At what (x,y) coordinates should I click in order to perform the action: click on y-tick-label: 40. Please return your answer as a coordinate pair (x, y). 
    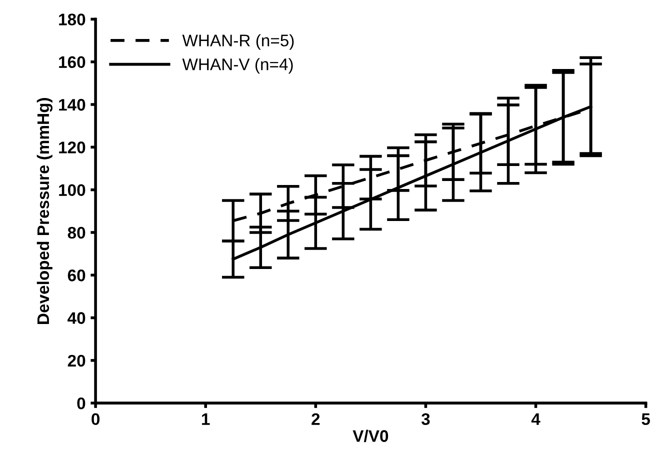
    Looking at the image, I should click on (77, 318).